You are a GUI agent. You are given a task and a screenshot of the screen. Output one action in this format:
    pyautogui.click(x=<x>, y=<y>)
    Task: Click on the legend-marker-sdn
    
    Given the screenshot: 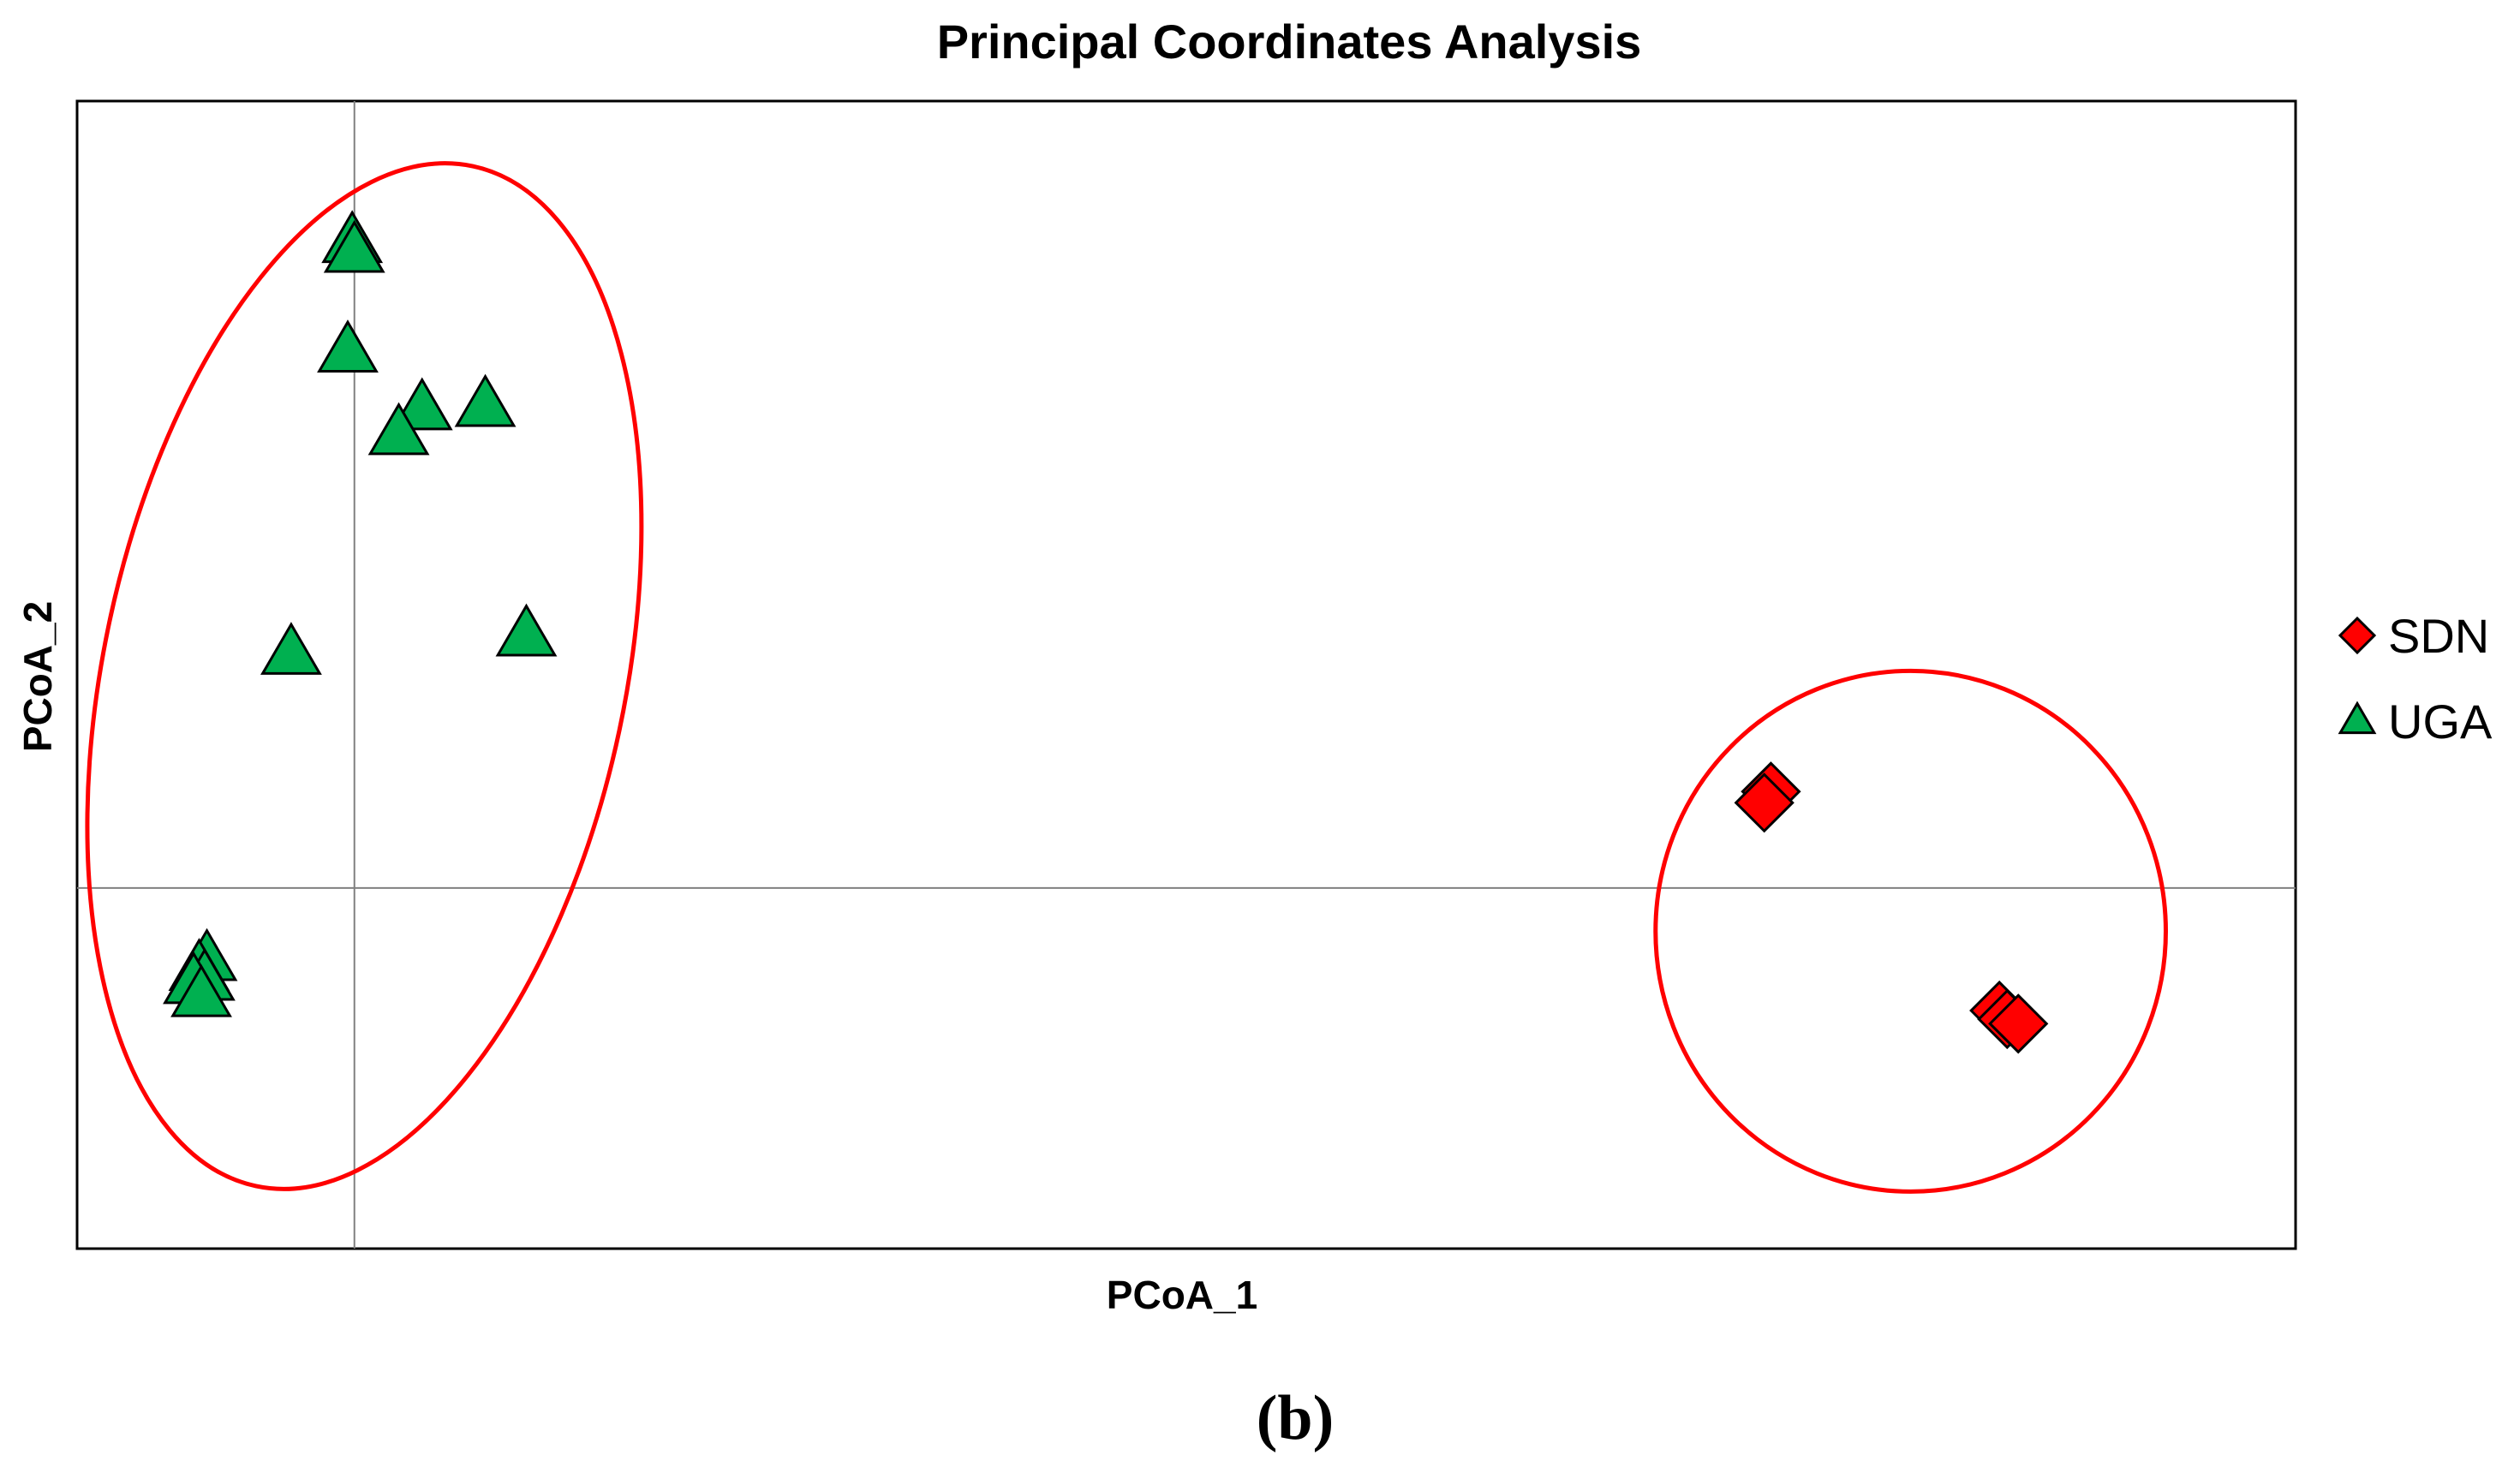 What is the action you would take?
    pyautogui.click(x=2358, y=636)
    